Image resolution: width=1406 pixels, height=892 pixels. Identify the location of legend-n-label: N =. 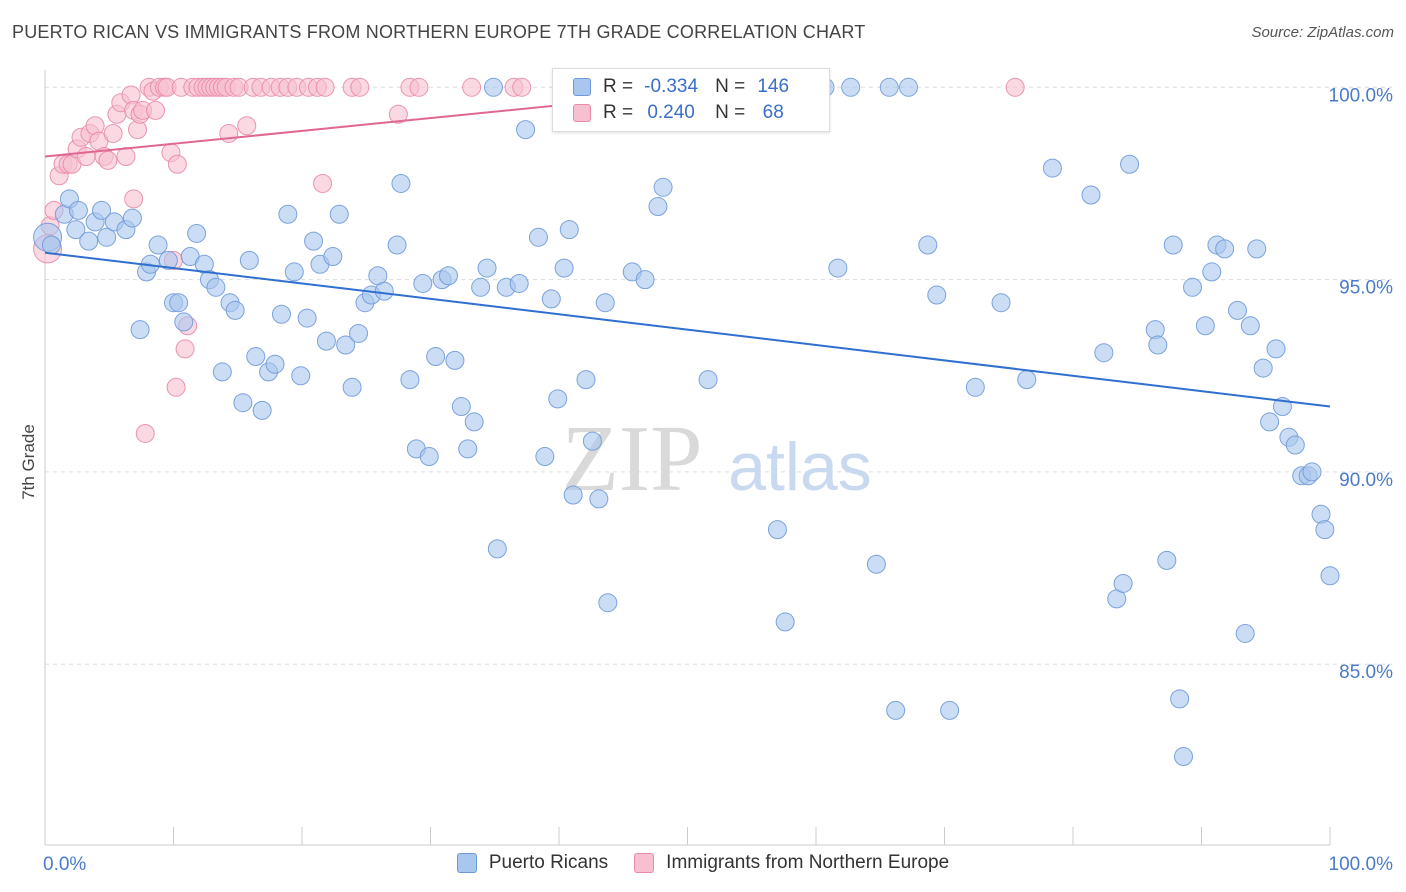
(730, 86).